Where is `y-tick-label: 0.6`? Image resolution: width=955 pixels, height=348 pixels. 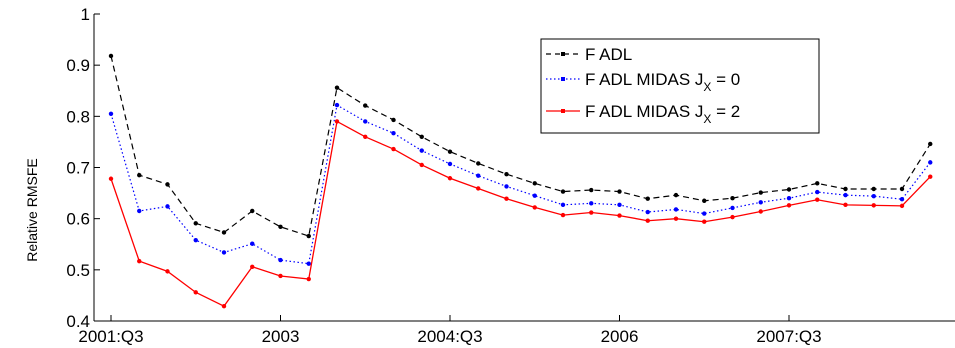 y-tick-label: 0.6 is located at coordinates (78, 219).